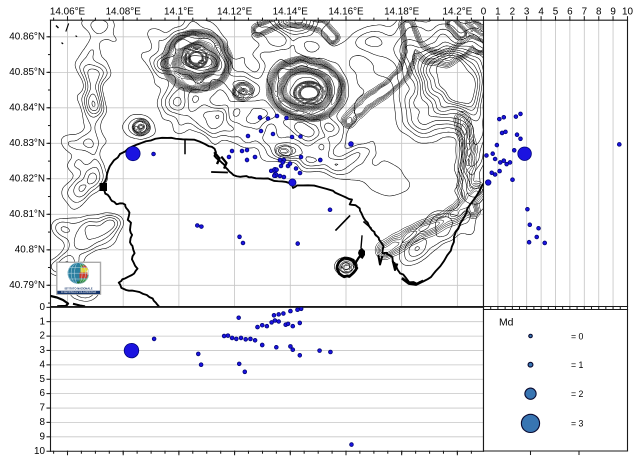 The height and width of the screenshot is (461, 638). Describe the element at coordinates (124, 11) in the screenshot. I see `svg-text: 14.08°E` at that location.